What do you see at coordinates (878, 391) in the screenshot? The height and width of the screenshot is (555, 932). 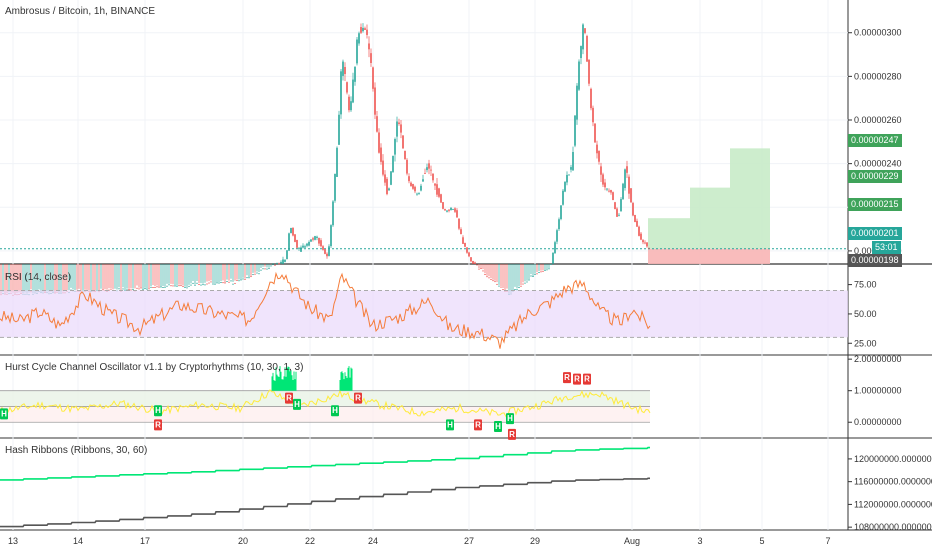 I see `hurst-axis-label: 1.00000000` at bounding box center [878, 391].